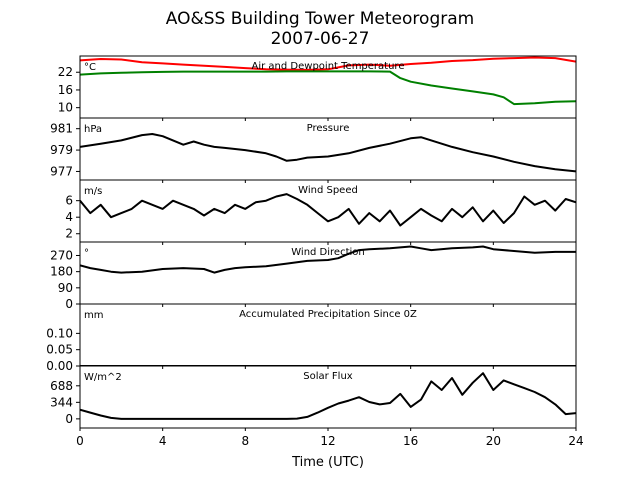 Image resolution: width=640 pixels, height=480 pixels. What do you see at coordinates (69, 201) in the screenshot?
I see `y-tick-label: 6` at bounding box center [69, 201].